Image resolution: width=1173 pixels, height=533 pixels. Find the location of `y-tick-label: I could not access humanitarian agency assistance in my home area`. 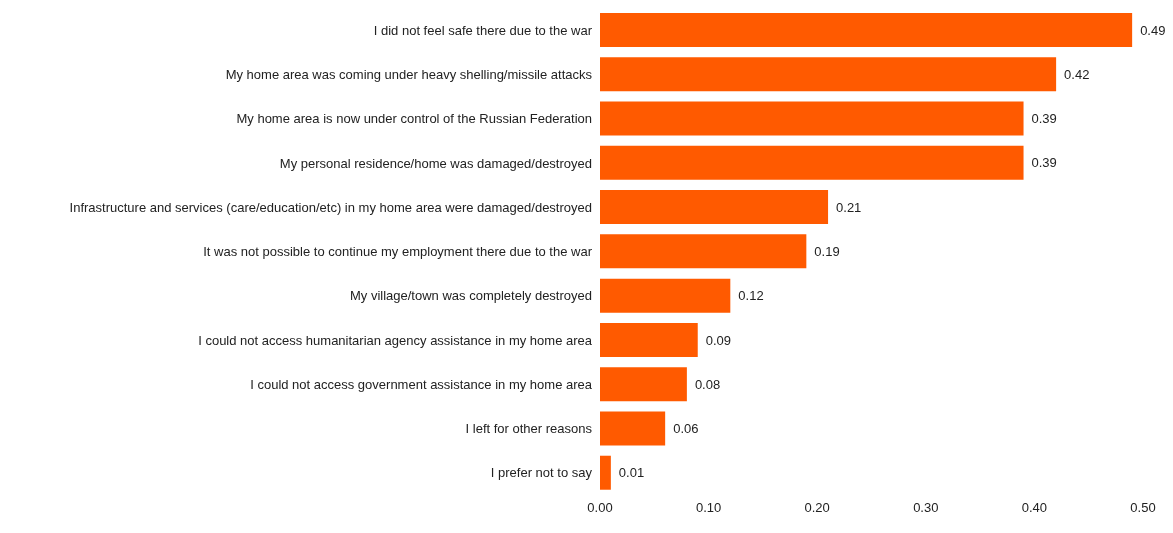

y-tick-label: I could not access humanitarian agency assistance in my home area is located at coordinates (395, 340).